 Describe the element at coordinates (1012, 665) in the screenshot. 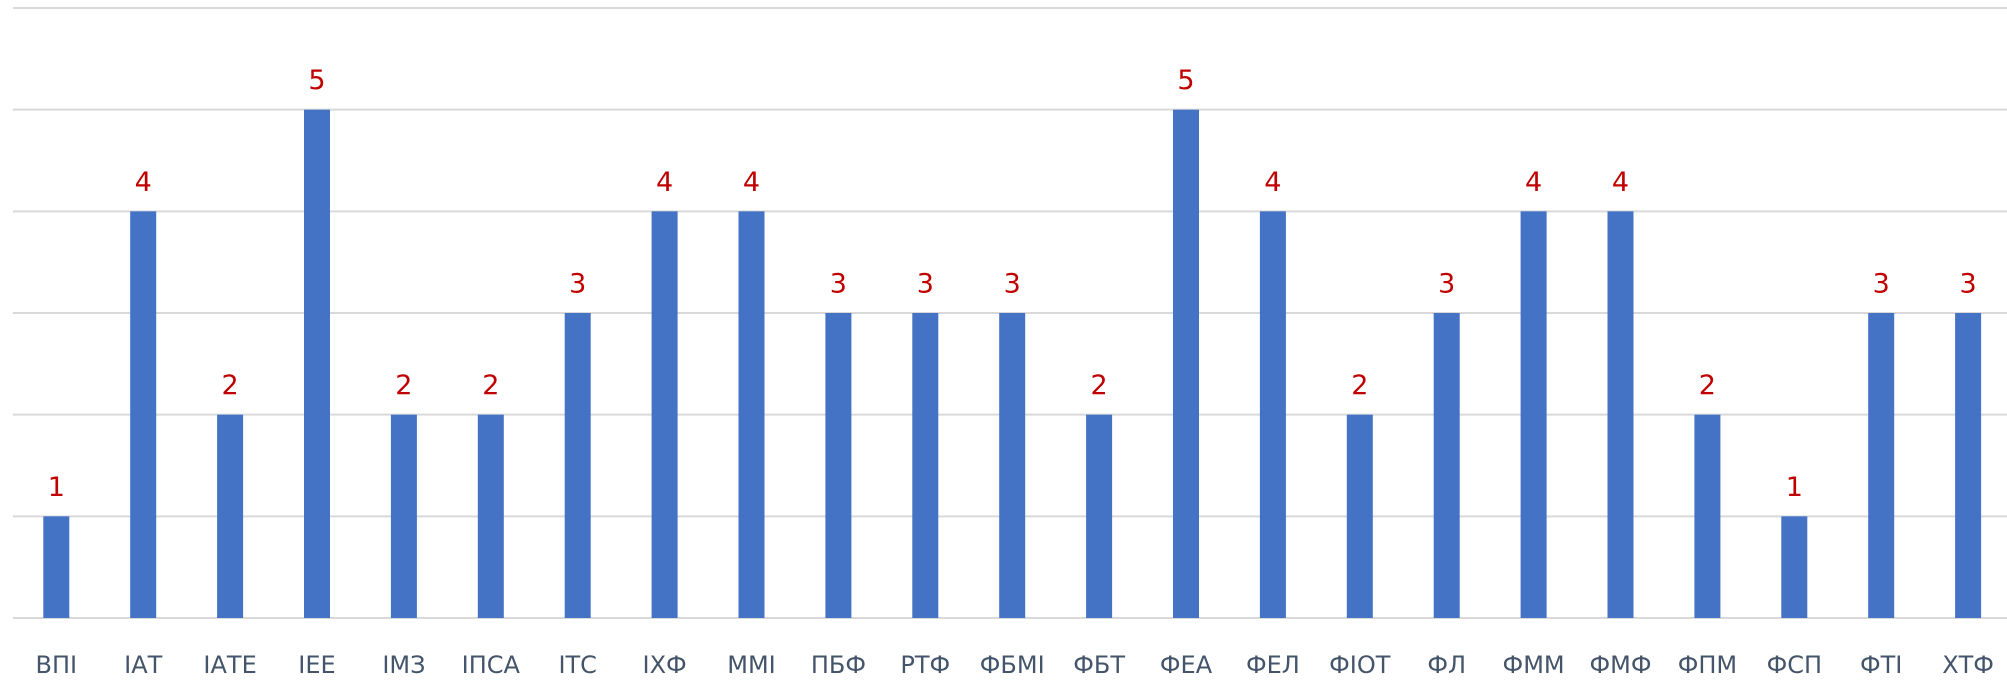

I see `x-tick-label: ФБМІ` at that location.